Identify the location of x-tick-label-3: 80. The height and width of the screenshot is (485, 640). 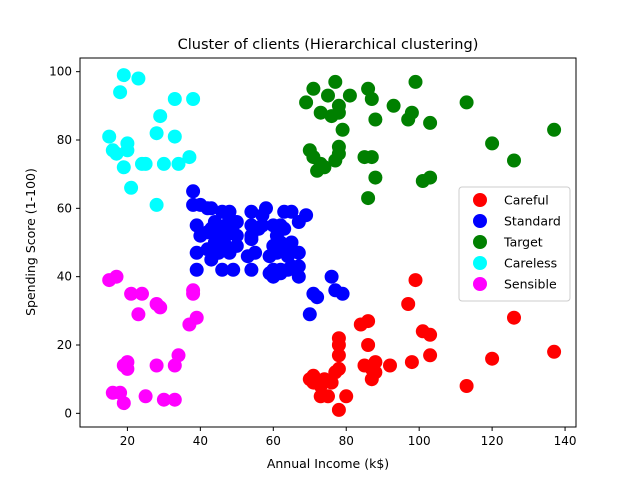
(346, 441).